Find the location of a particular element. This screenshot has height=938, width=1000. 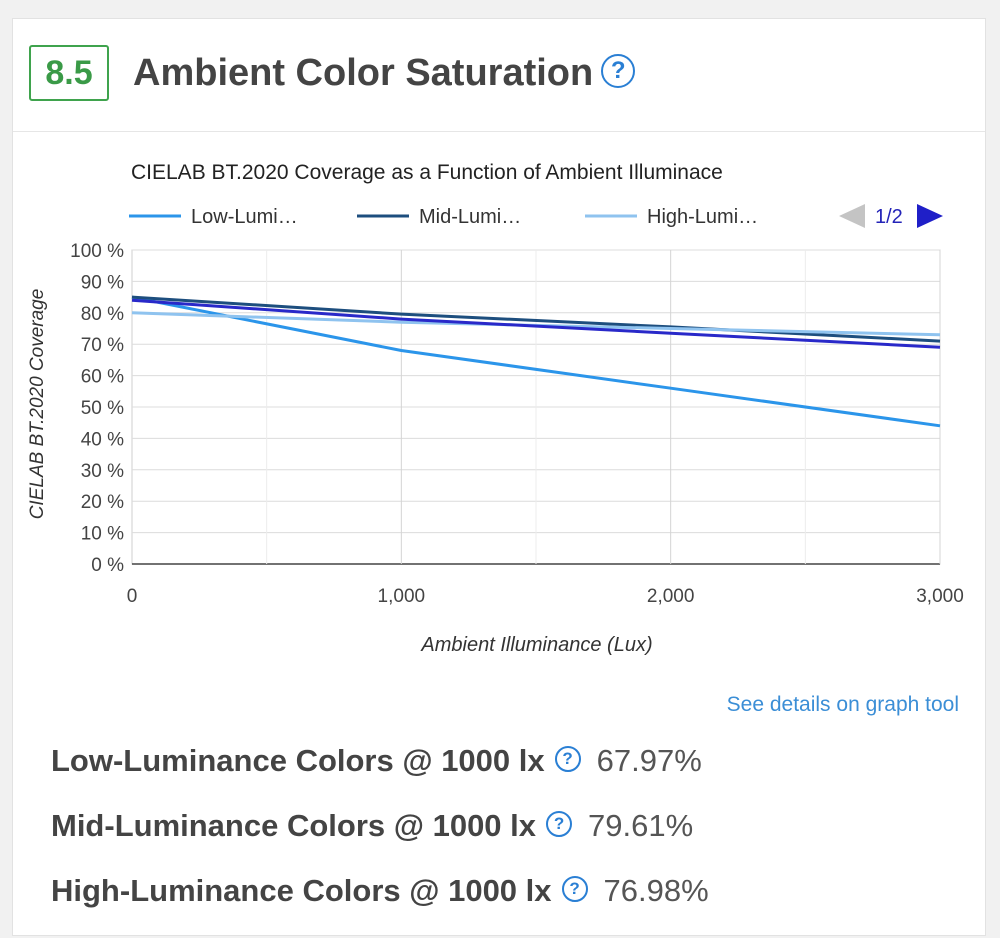

legend-next-icon is located at coordinates (930, 216).